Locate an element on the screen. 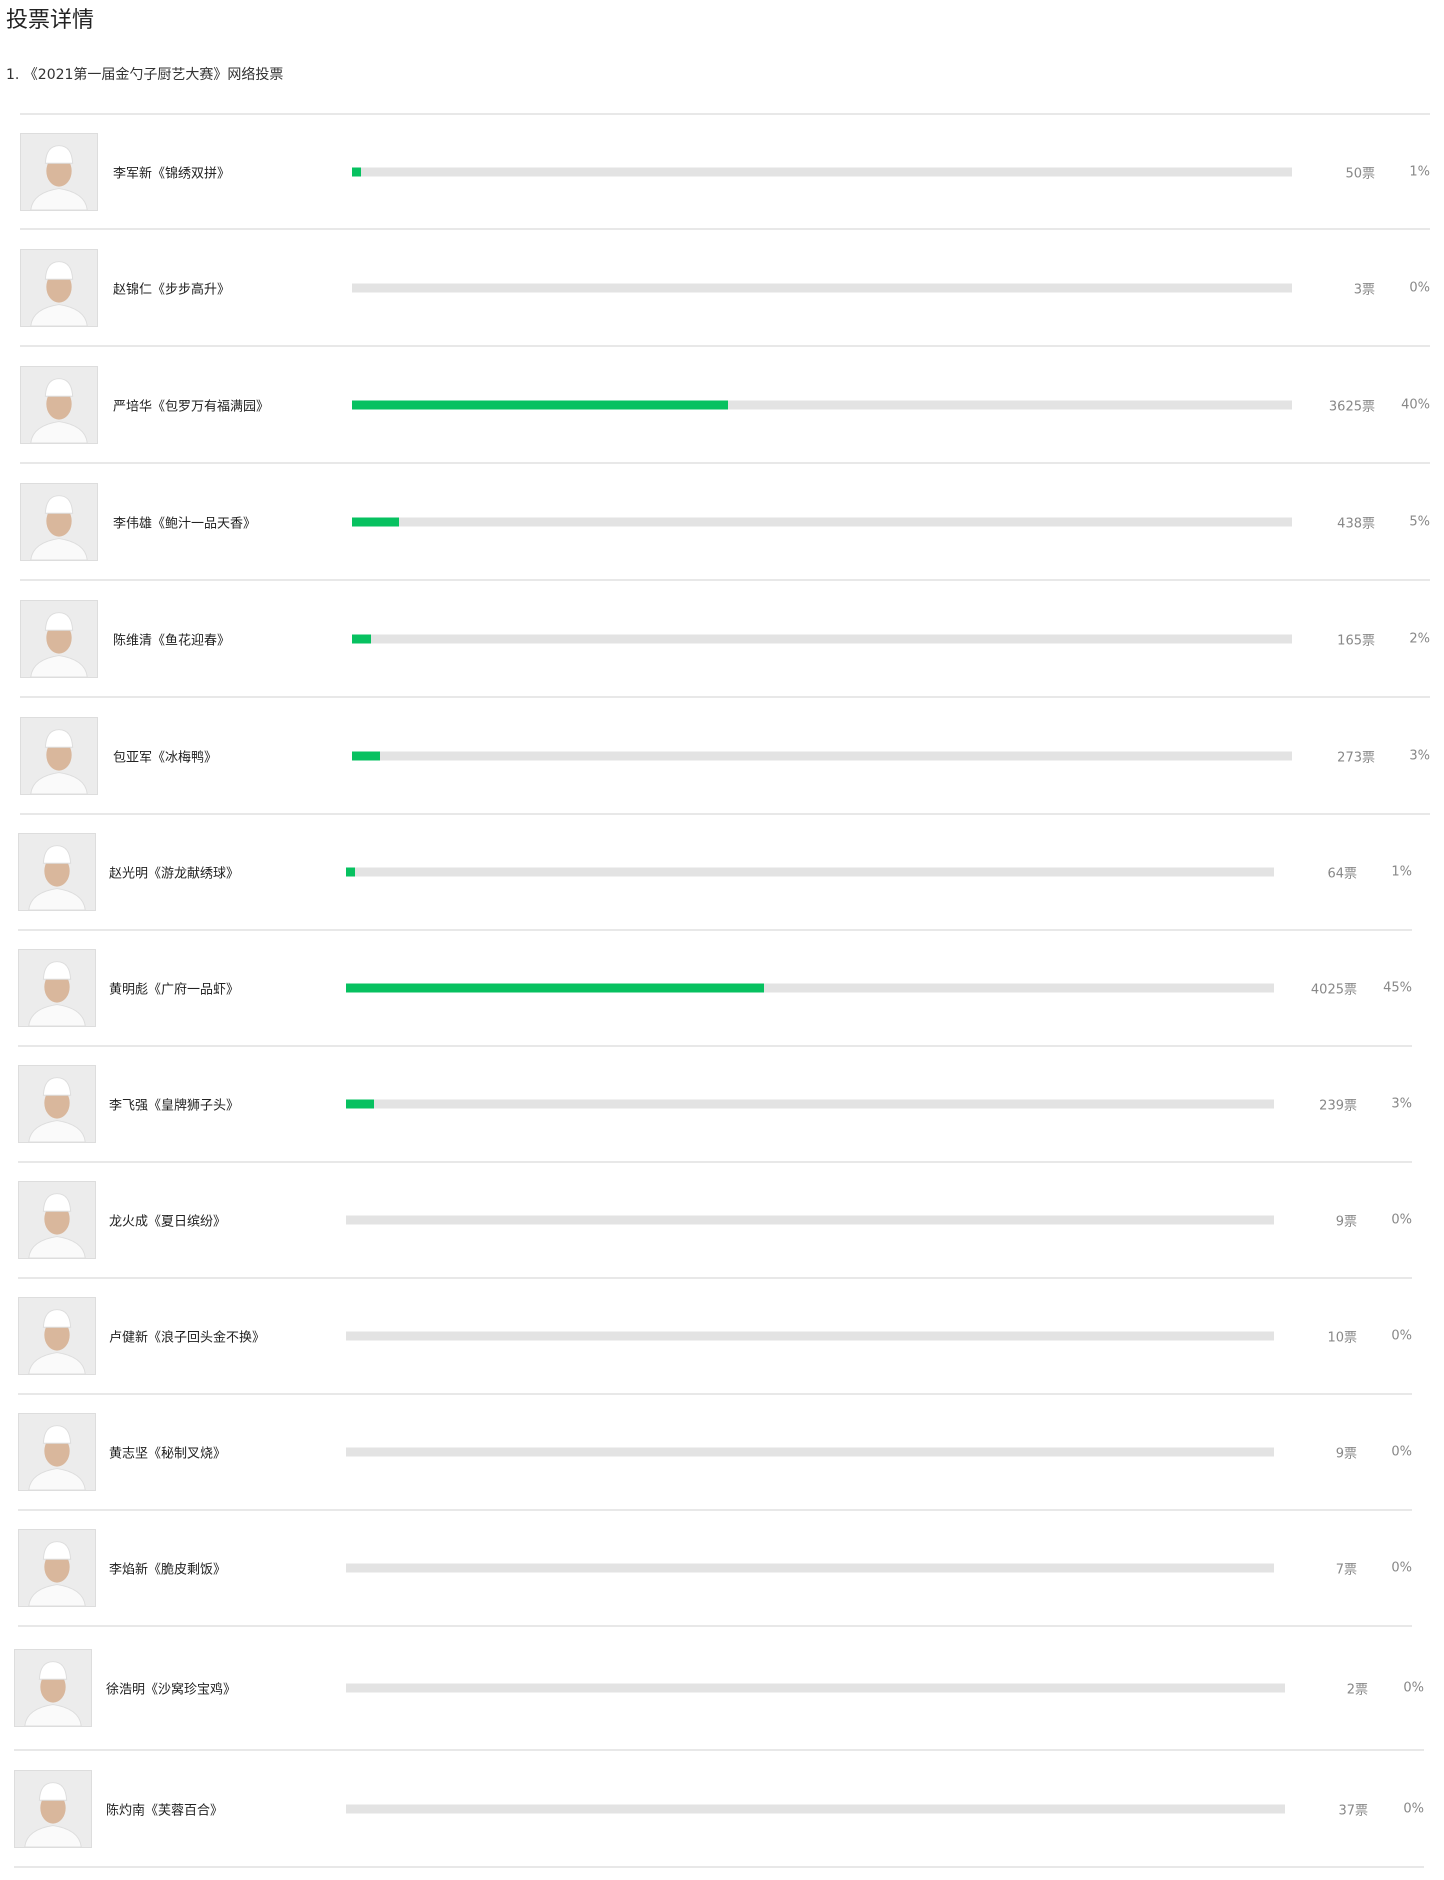 This screenshot has width=1444, height=1880. candidate-row: 赵锦仁《步步高升》 3票 0% is located at coordinates (725, 288).